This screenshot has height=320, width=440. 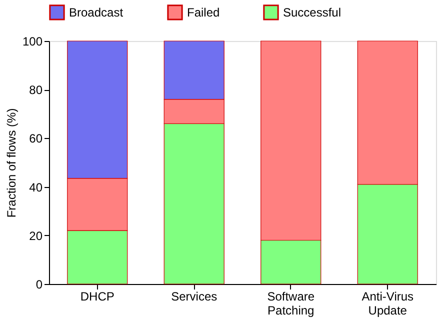 What do you see at coordinates (36, 90) in the screenshot?
I see `y-tick-label: 80` at bounding box center [36, 90].